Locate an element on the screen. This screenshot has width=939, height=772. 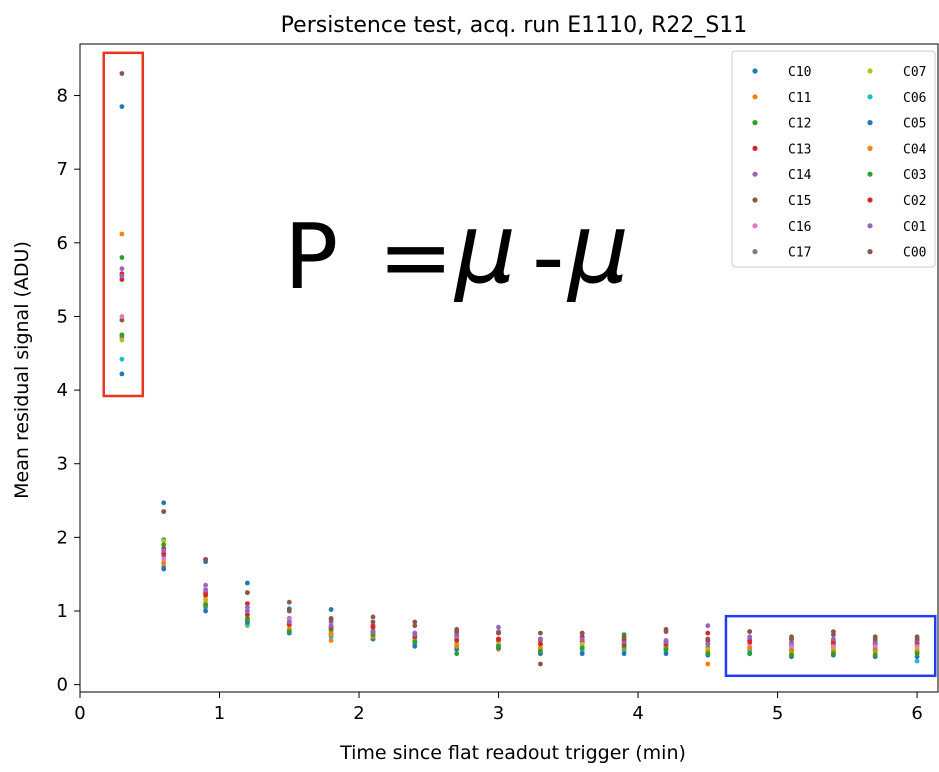
legend-label: C17 is located at coordinates (799, 253).